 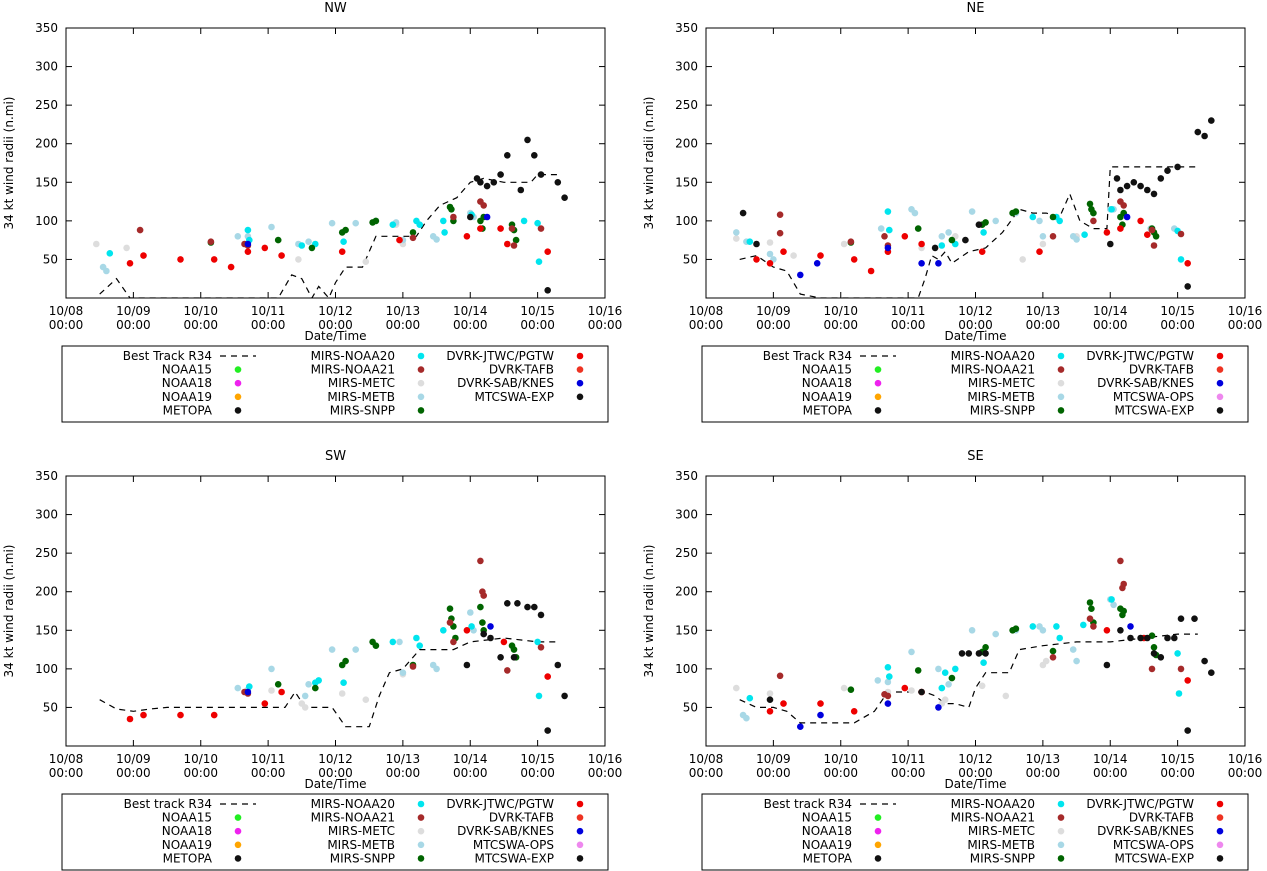 I want to click on y-tick-label: 50, so click(x=50, y=259).